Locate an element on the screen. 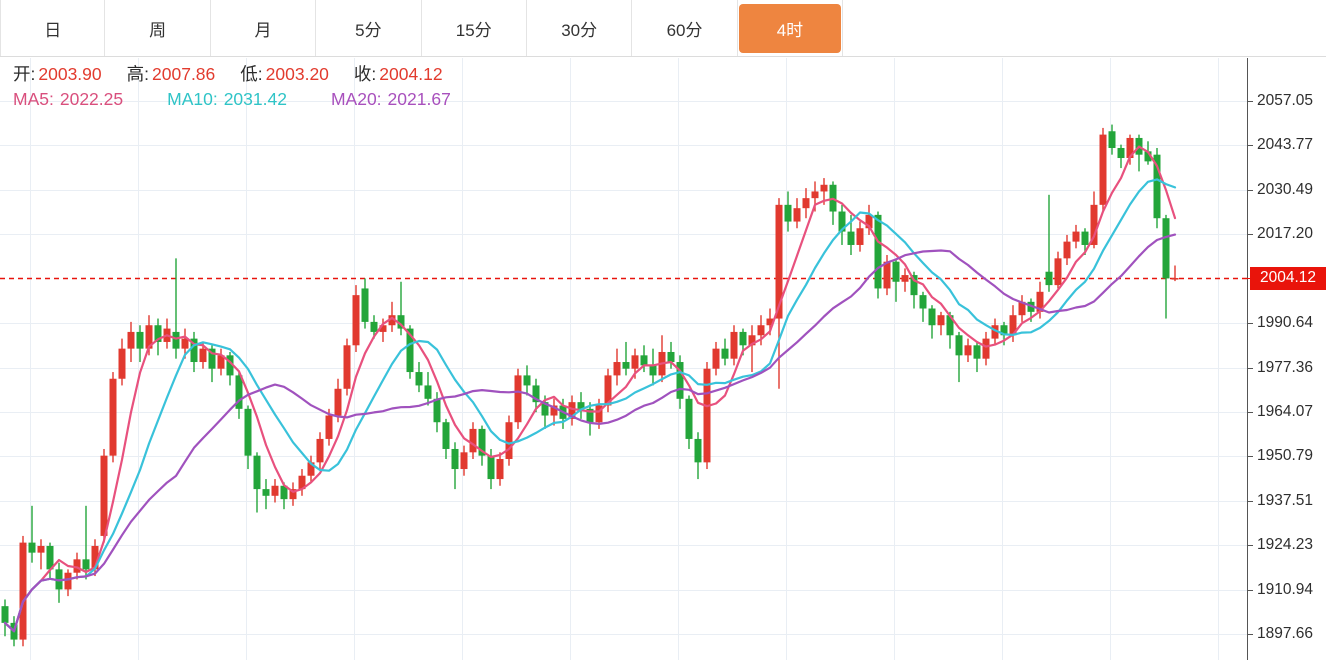 Image resolution: width=1326 pixels, height=660 pixels. tab-15分: 15分 is located at coordinates (474, 28).